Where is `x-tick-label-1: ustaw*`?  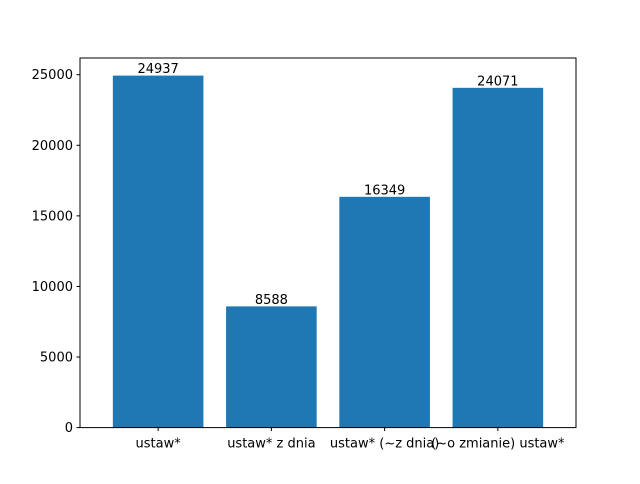
x-tick-label-1: ustaw* is located at coordinates (159, 444).